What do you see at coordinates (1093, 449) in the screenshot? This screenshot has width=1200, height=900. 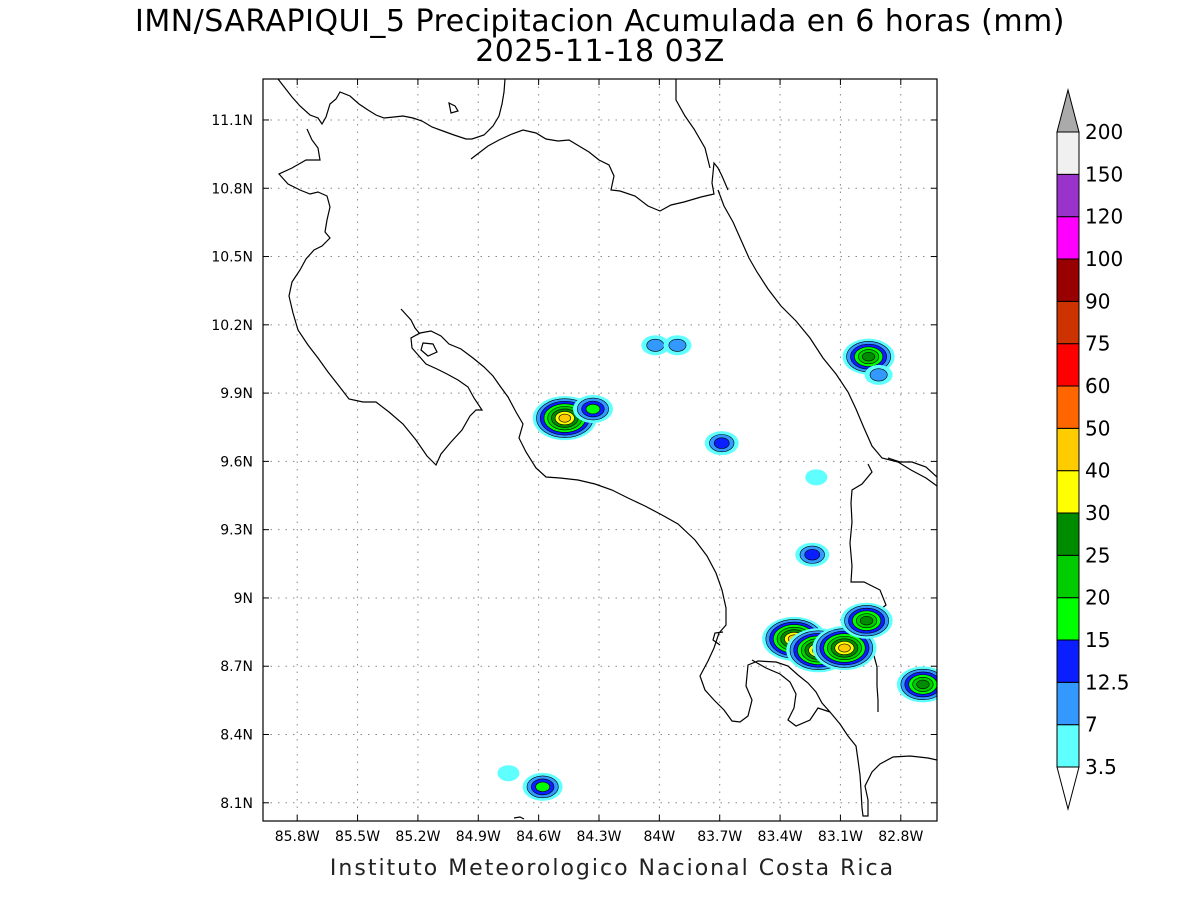 I see `colorbar: 3.5 7 12.5 15 20 25 30 40 50 60 75 90 100 120 150 200` at bounding box center [1093, 449].